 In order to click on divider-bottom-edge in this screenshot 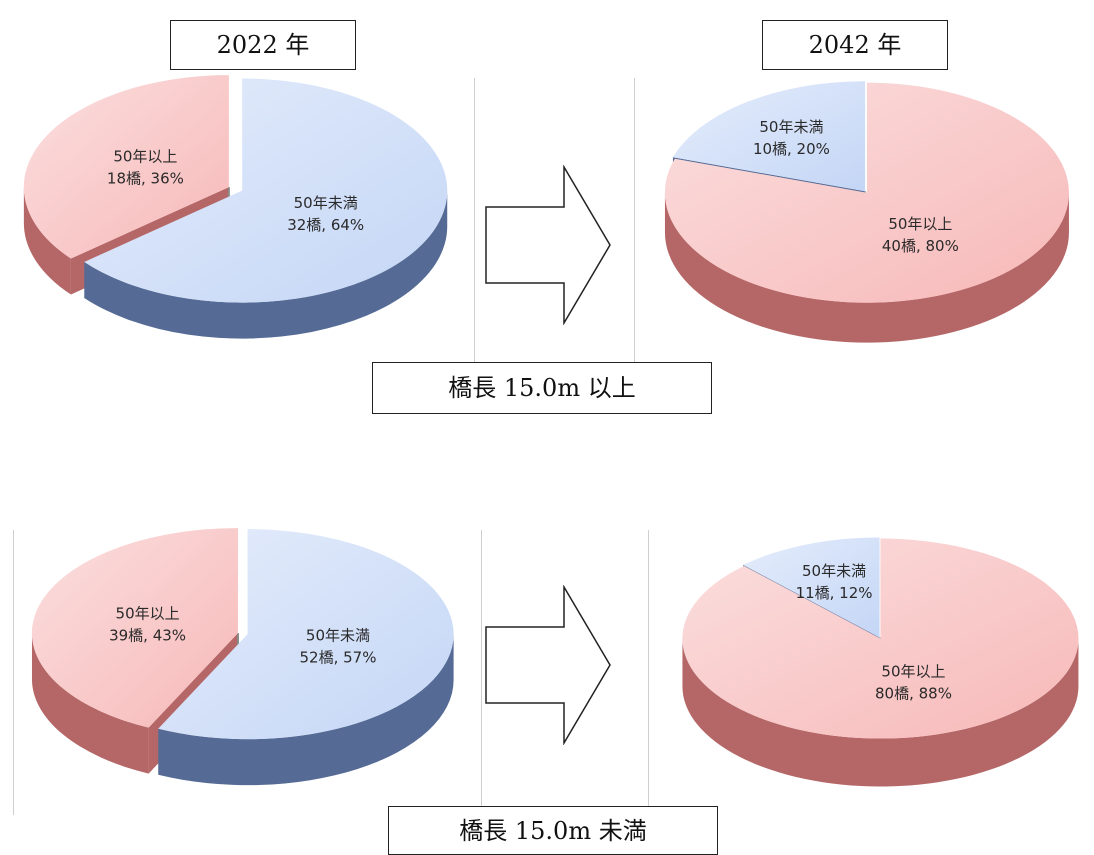, I will do `click(13, 672)`.